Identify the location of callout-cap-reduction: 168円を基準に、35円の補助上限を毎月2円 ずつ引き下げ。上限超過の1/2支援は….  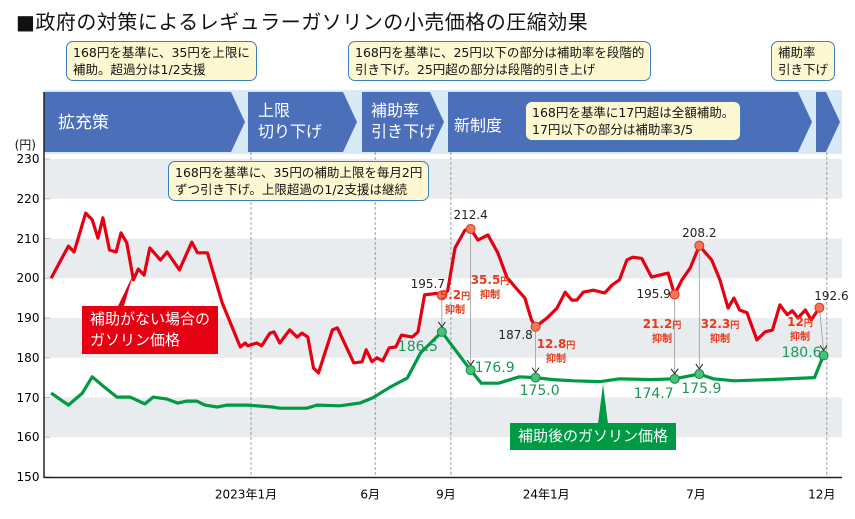
(299, 181).